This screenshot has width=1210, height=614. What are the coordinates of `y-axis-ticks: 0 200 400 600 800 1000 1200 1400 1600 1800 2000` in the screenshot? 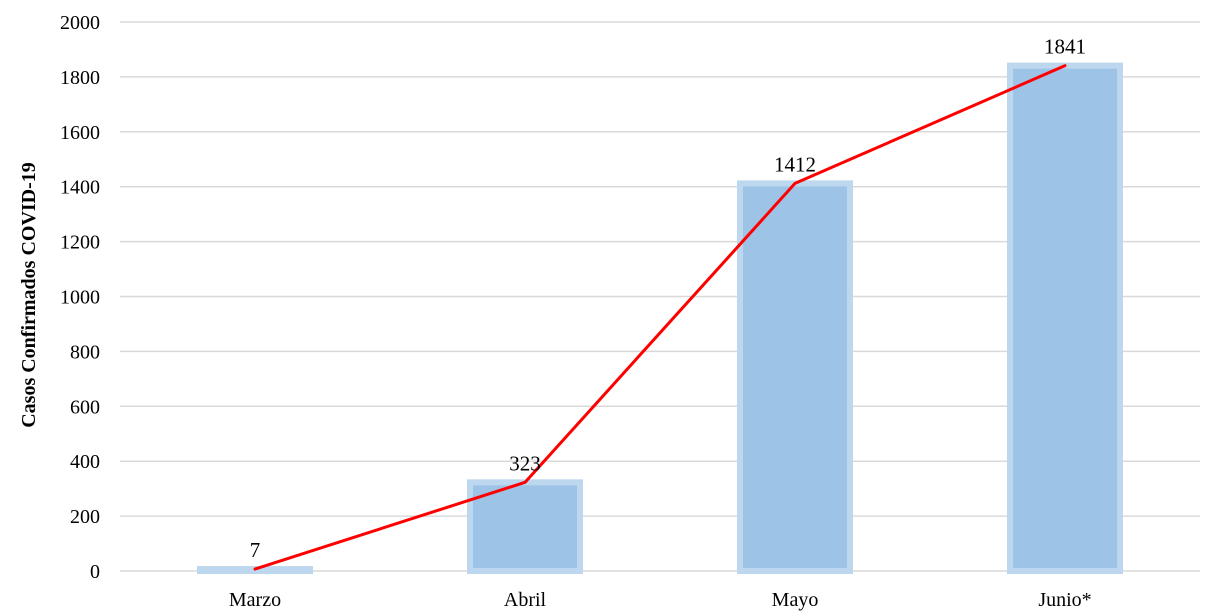 It's located at (80, 297).